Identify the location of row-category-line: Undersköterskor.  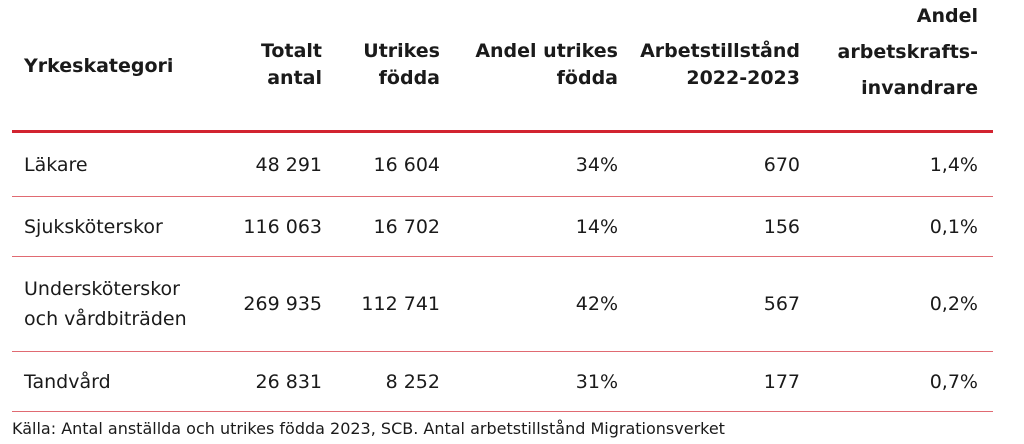
(102, 289).